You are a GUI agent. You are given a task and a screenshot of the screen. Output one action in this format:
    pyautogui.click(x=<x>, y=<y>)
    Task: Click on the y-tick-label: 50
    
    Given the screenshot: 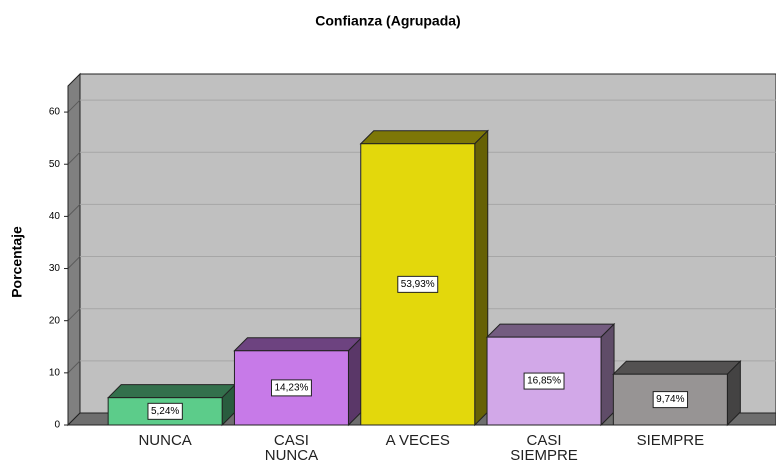 What is the action you would take?
    pyautogui.click(x=55, y=164)
    